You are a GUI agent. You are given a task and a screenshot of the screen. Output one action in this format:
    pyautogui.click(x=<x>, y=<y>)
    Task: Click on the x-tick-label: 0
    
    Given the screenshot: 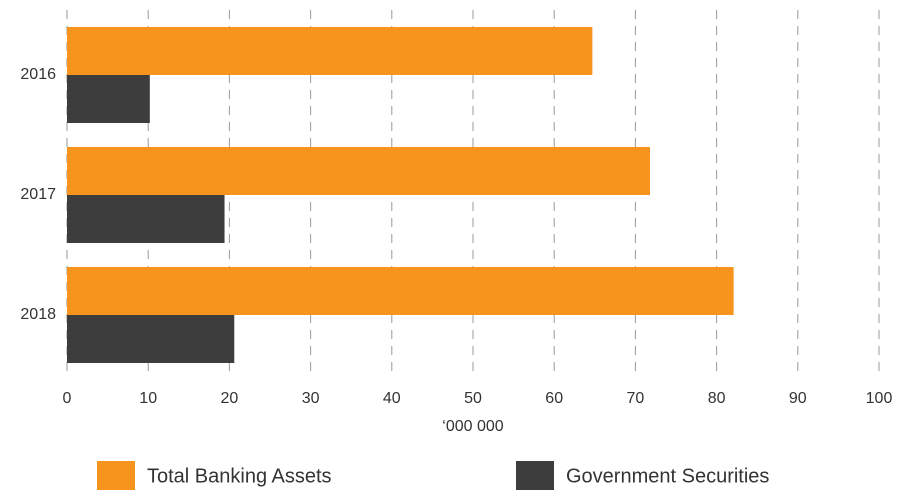 What is the action you would take?
    pyautogui.click(x=67, y=398)
    